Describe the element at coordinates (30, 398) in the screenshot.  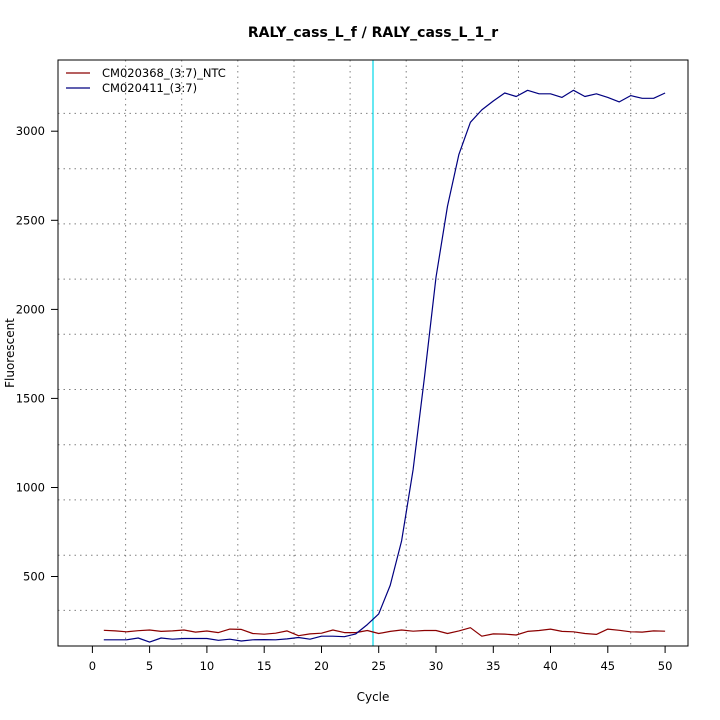
I see `y-tick-label: 1500` at that location.